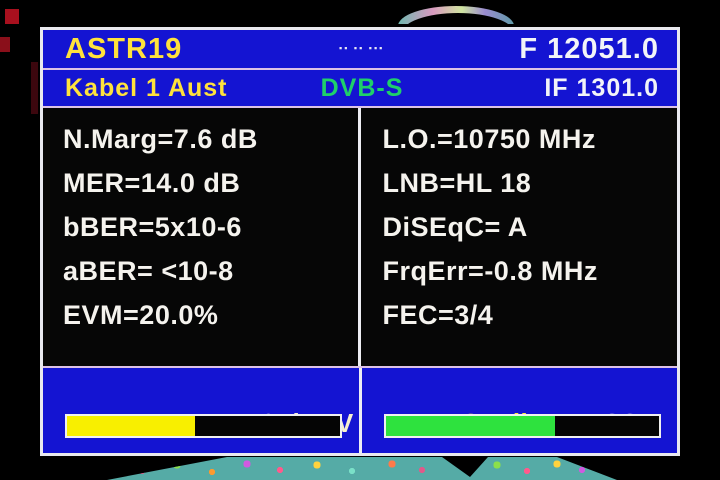  I want to click on power-bar-fill, so click(131, 426).